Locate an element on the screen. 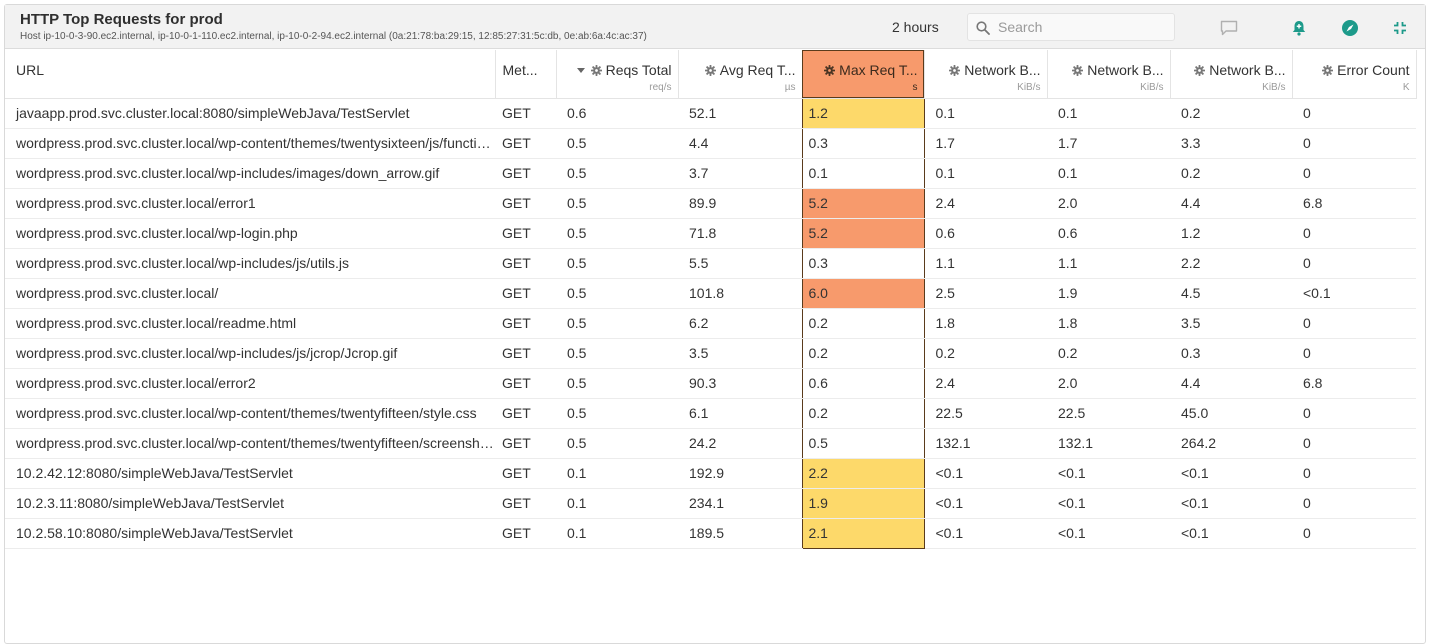 The height and width of the screenshot is (644, 1435). column-header-avg-req-time: Avg Req T... µs is located at coordinates (740, 74).